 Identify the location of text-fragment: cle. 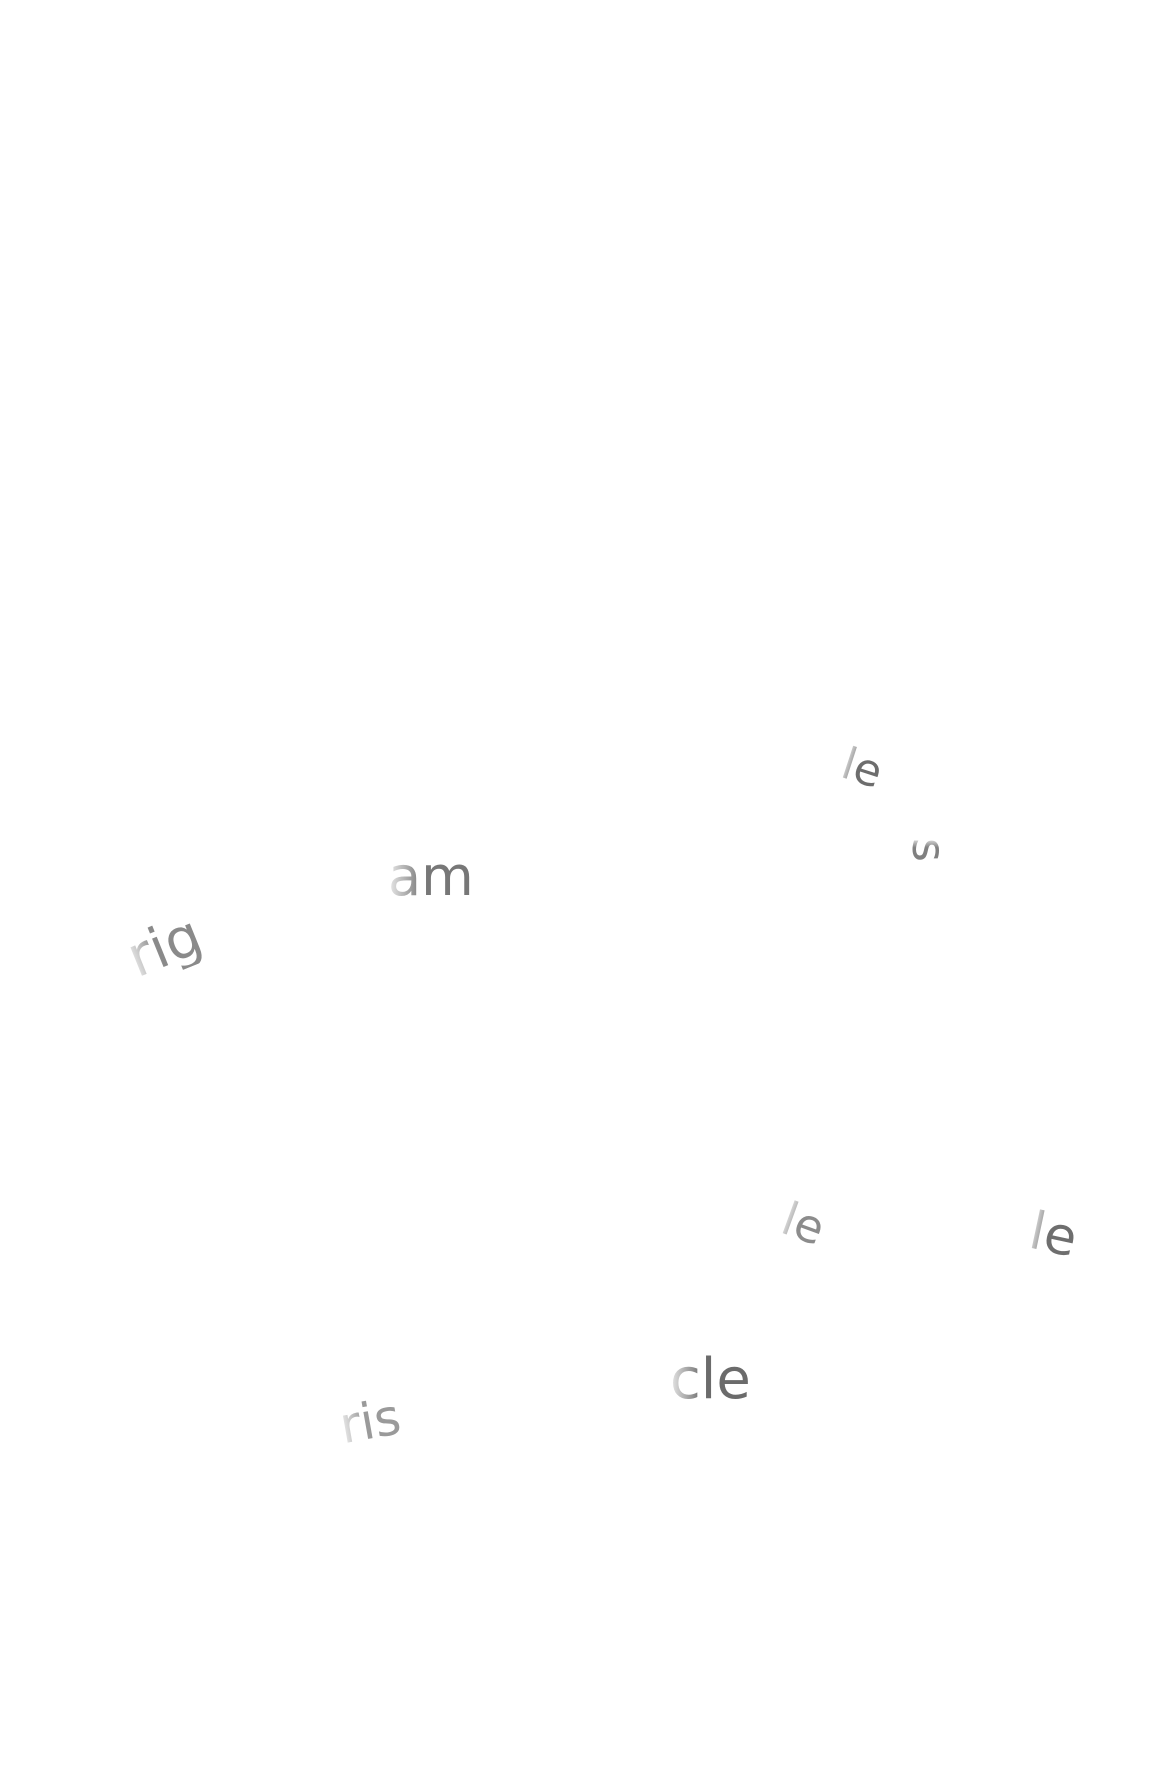
(710, 1379).